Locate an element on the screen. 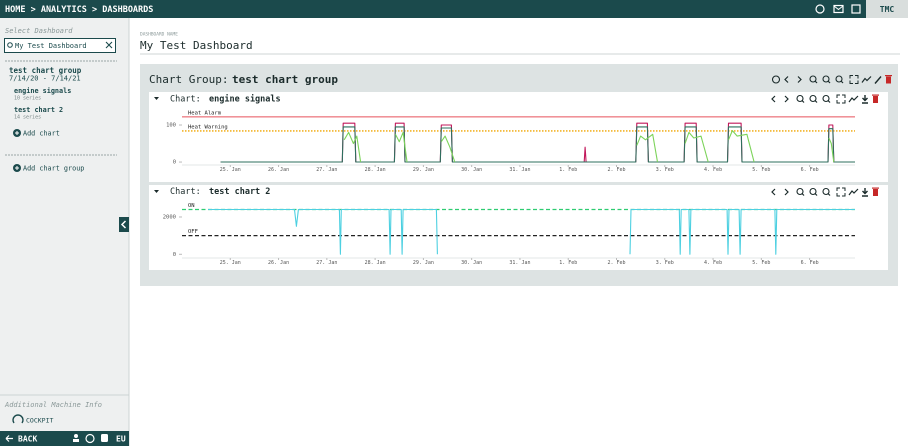 This screenshot has height=446, width=908. additional-info: Additional Machine Info is located at coordinates (53, 405).